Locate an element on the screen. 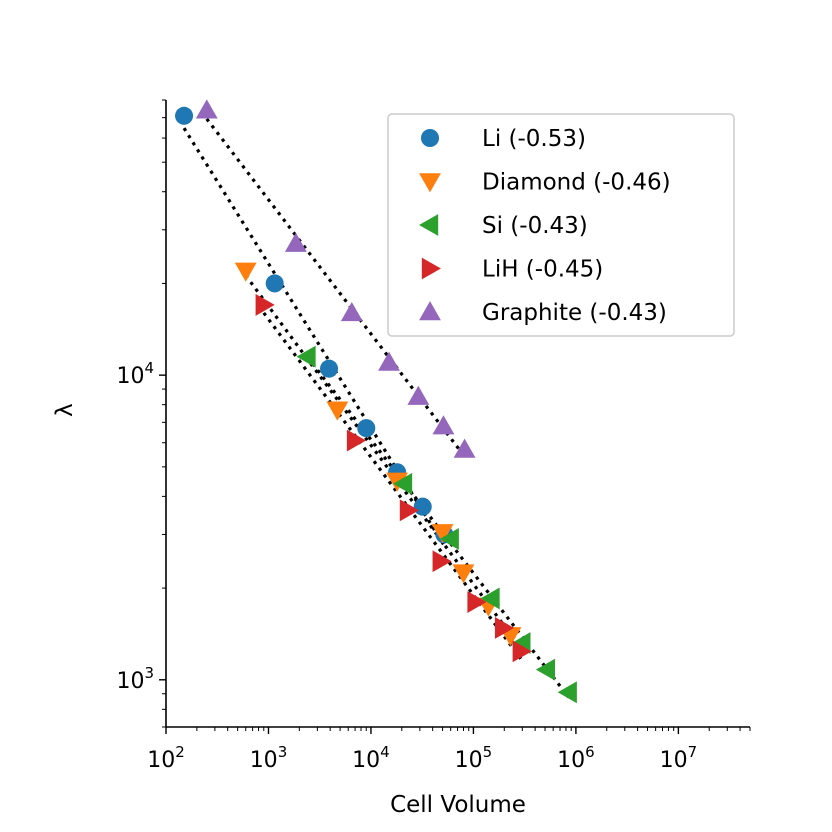 Image resolution: width=832 pixels, height=832 pixels. legend-label: Graphite (-0.43) is located at coordinates (574, 313).